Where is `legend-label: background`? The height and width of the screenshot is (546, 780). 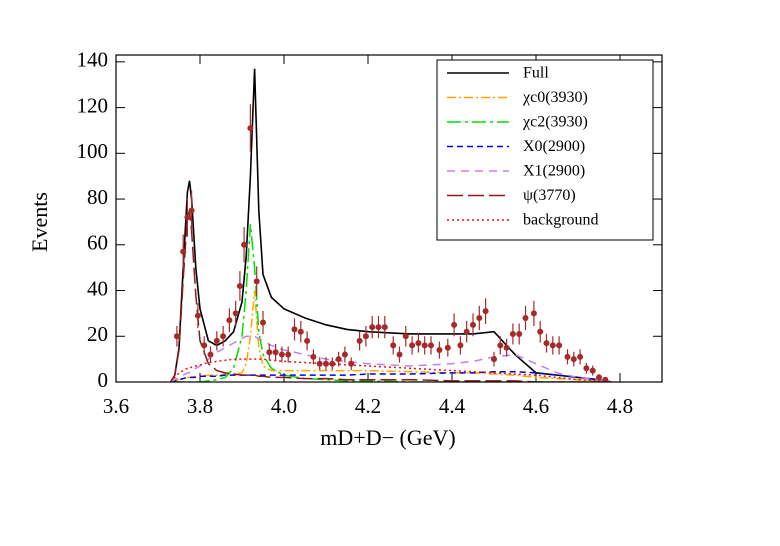
legend-label: background is located at coordinates (561, 220).